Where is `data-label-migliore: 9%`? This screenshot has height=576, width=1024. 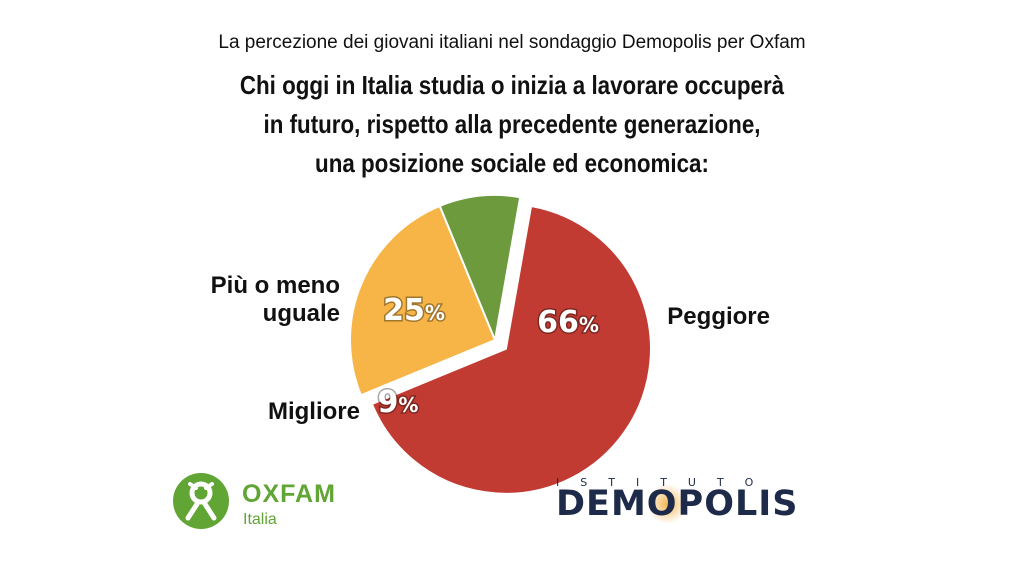
data-label-migliore: 9% is located at coordinates (398, 402).